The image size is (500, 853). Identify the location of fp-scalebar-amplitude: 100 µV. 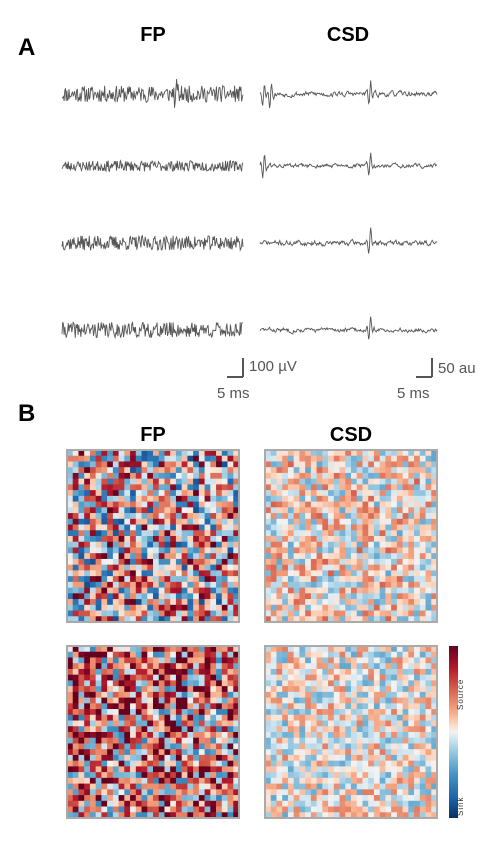
(273, 366).